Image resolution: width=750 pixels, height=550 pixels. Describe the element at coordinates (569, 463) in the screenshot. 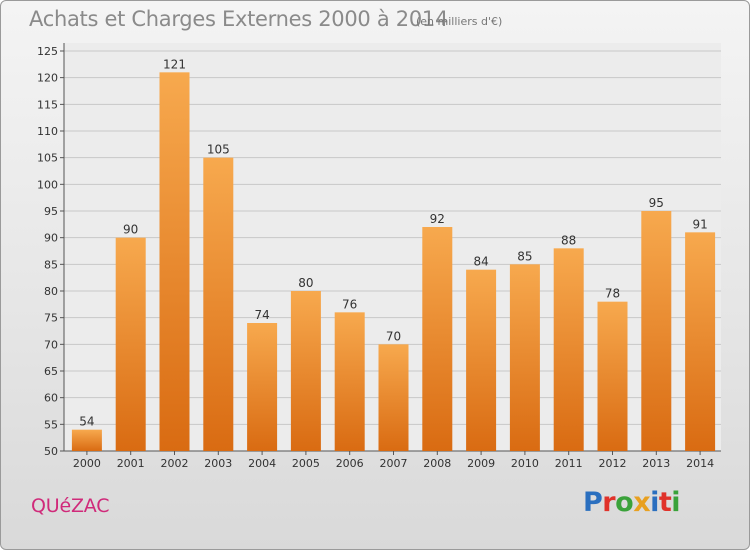

I see `x-tick-label: 2011` at that location.